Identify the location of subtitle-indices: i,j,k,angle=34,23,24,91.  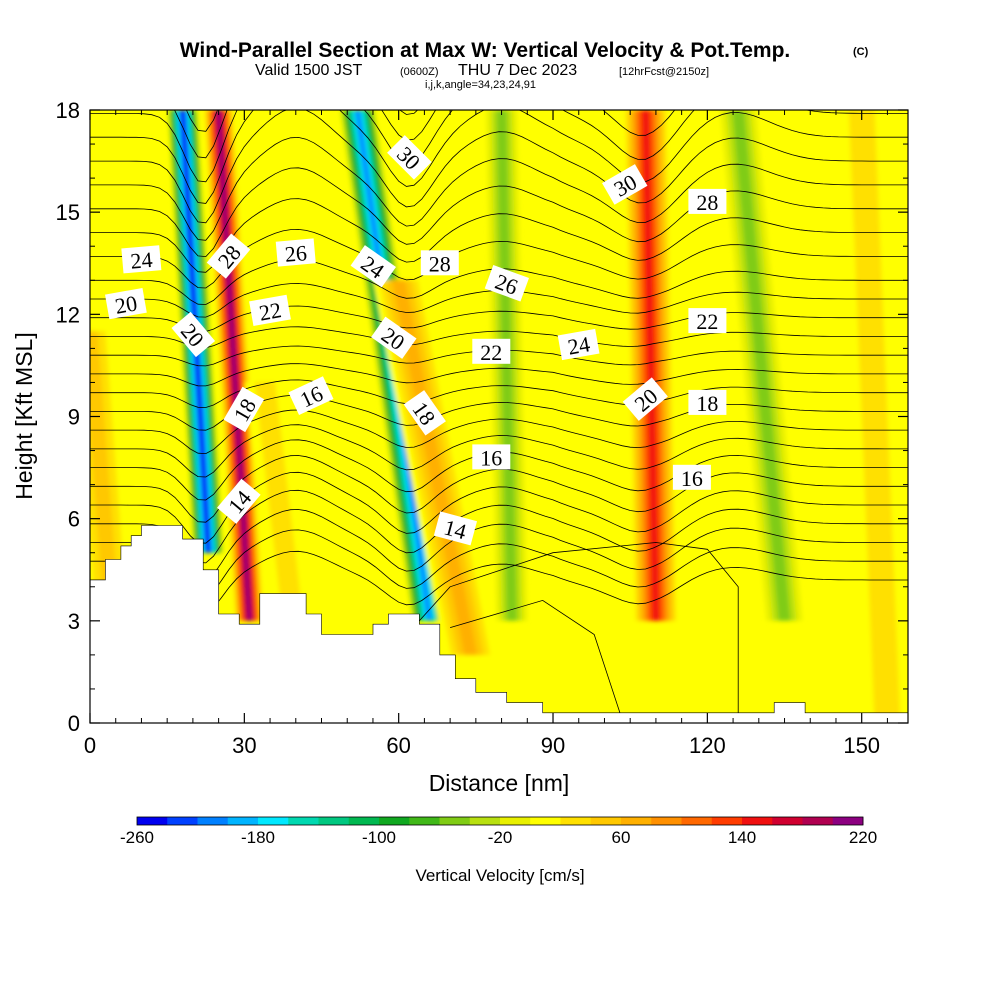
(480, 85).